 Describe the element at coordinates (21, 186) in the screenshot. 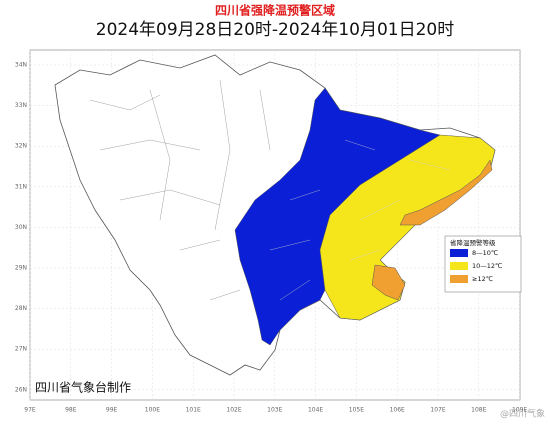

I see `lat-label: 31N` at that location.